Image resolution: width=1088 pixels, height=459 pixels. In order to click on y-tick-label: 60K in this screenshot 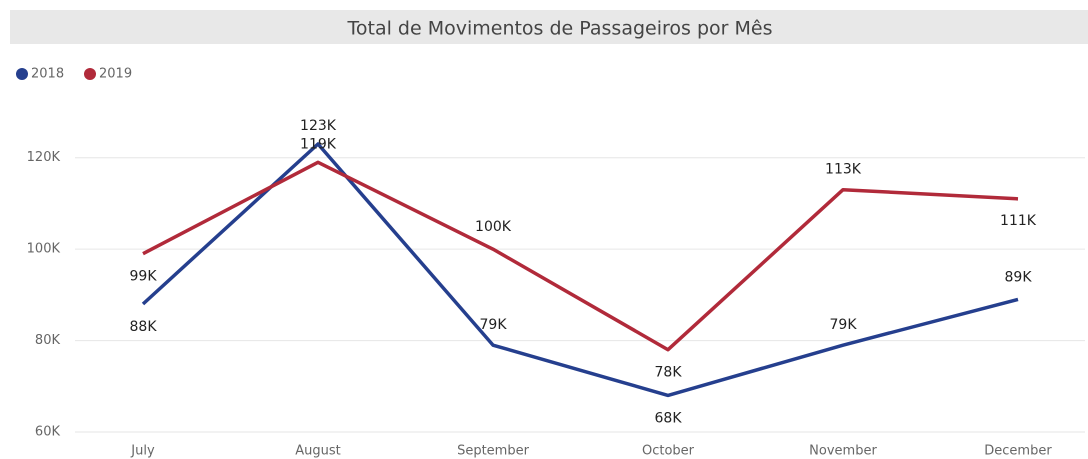, I will do `click(48, 432)`.